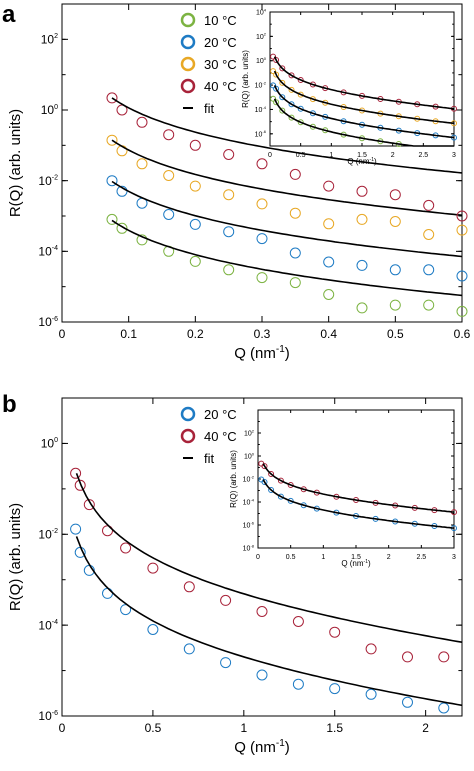 The image size is (474, 771). I want to click on panel-a-legend-label: 10 °C, so click(220, 20).